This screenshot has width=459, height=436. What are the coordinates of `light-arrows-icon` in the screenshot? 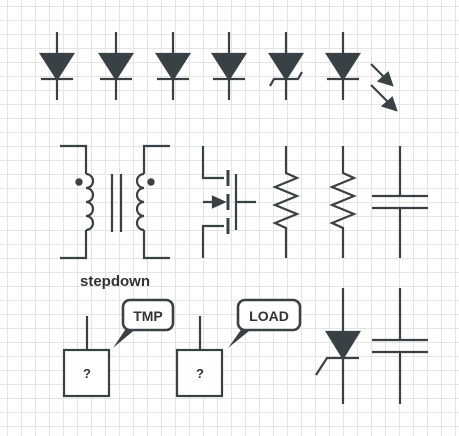 It's located at (384, 87).